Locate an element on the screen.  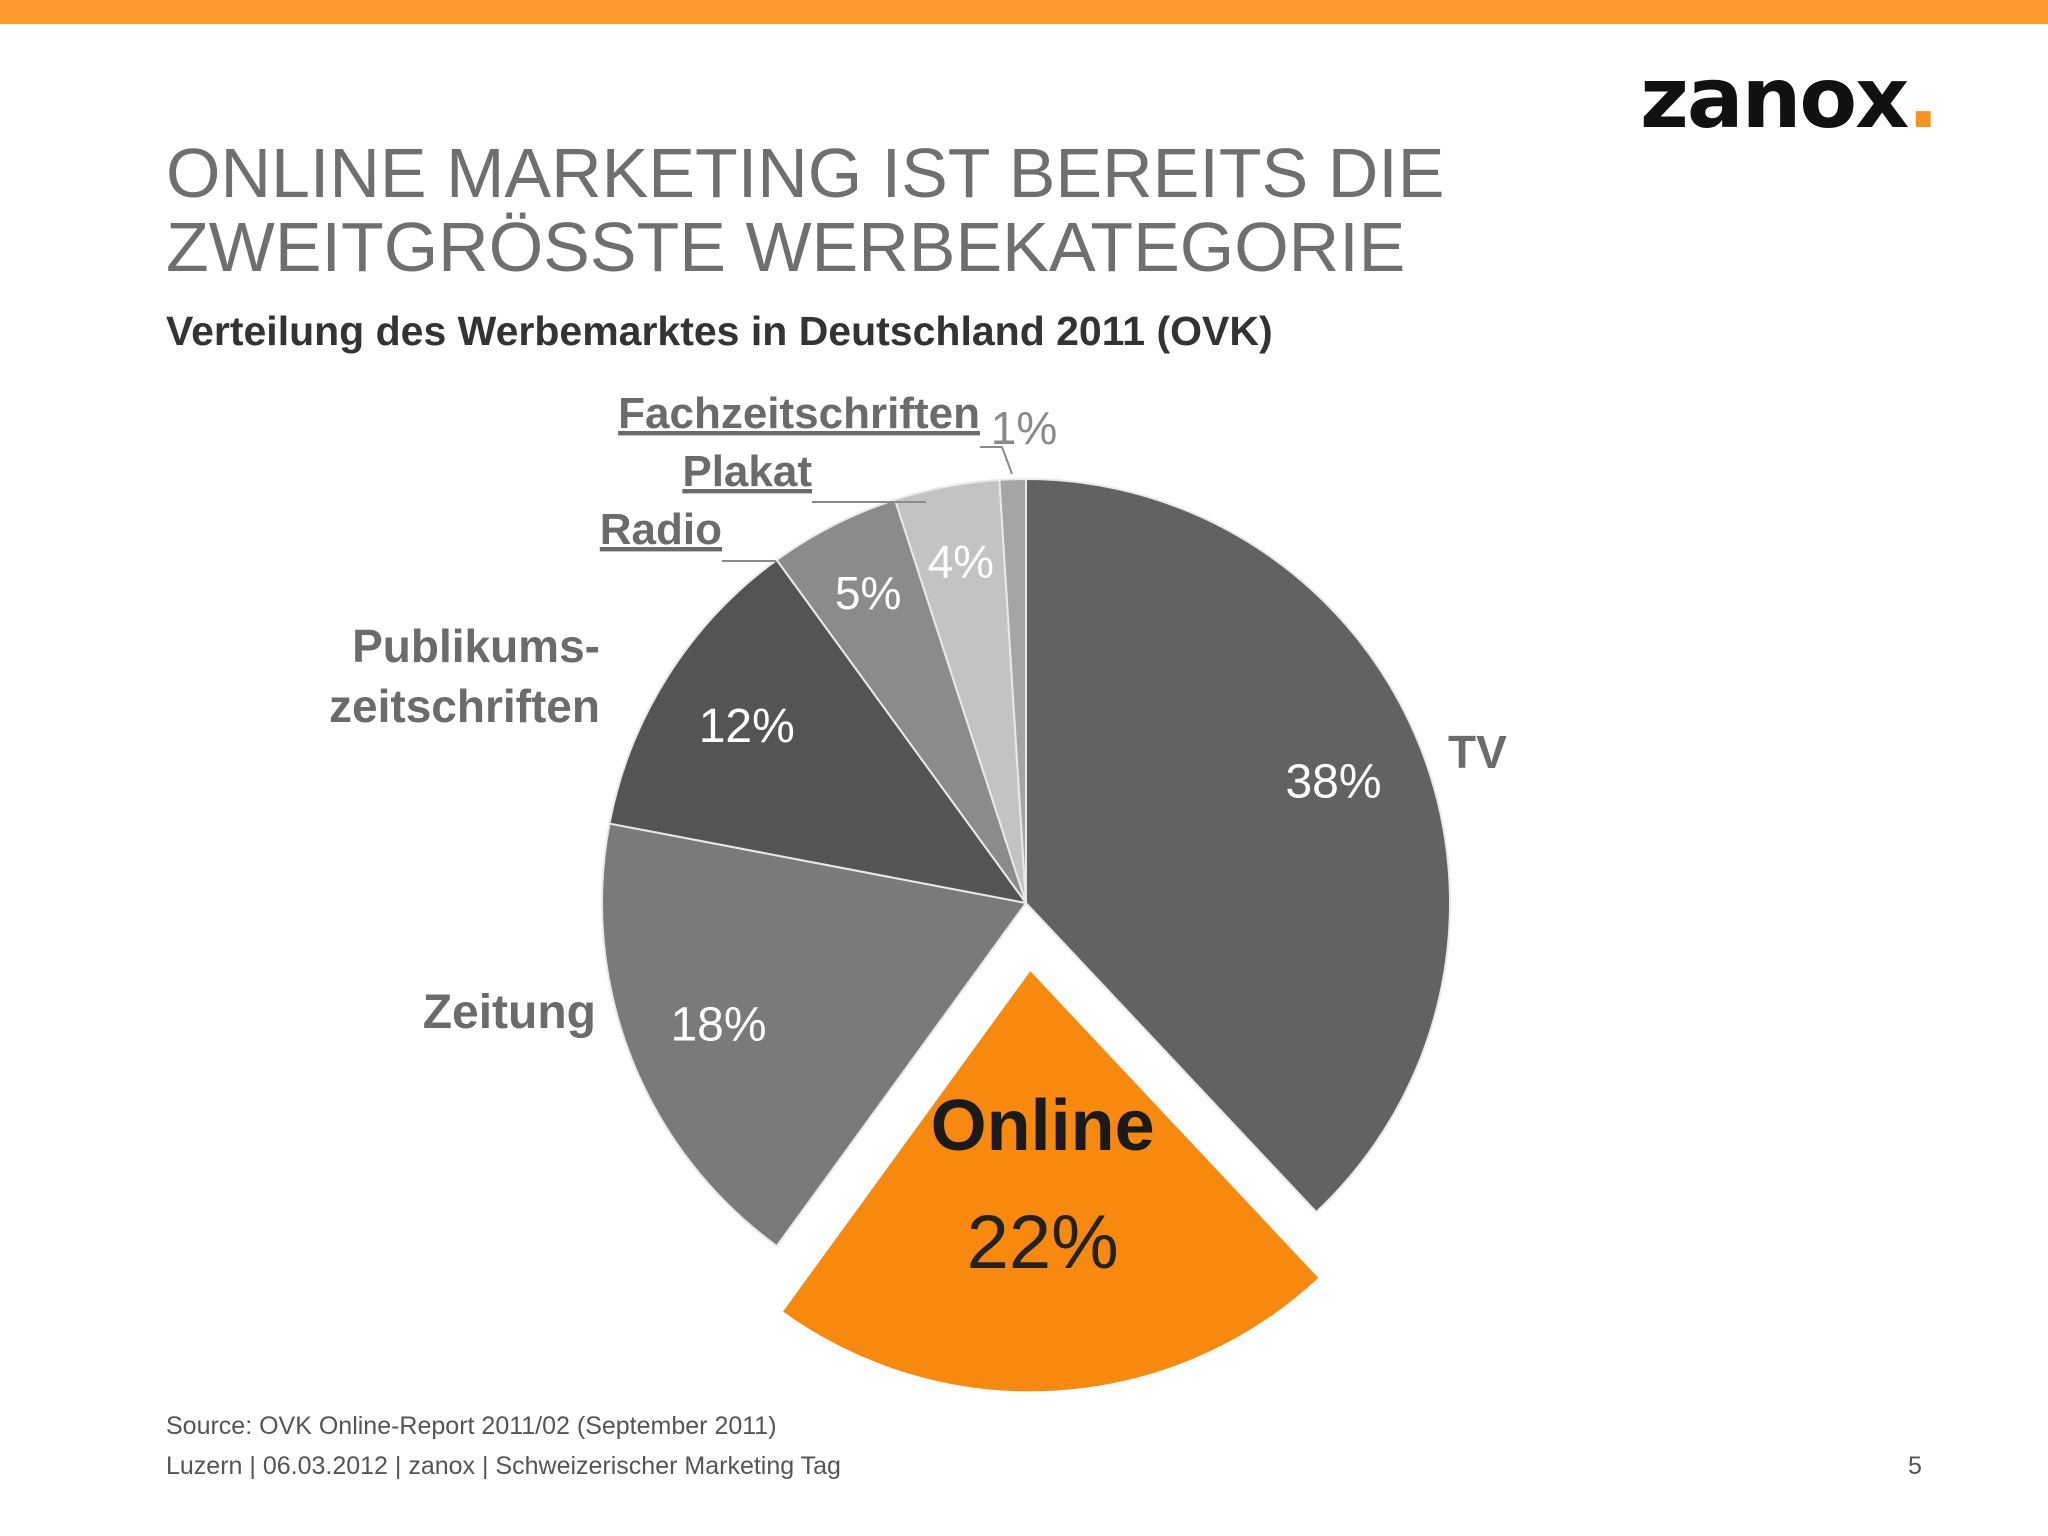
category-label-online: Online is located at coordinates (1043, 1126).